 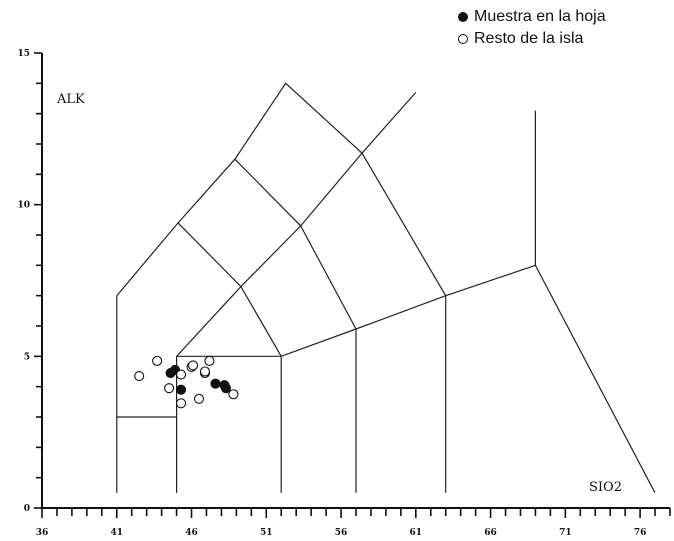 I want to click on y-tick-label: 10, so click(x=23, y=206).